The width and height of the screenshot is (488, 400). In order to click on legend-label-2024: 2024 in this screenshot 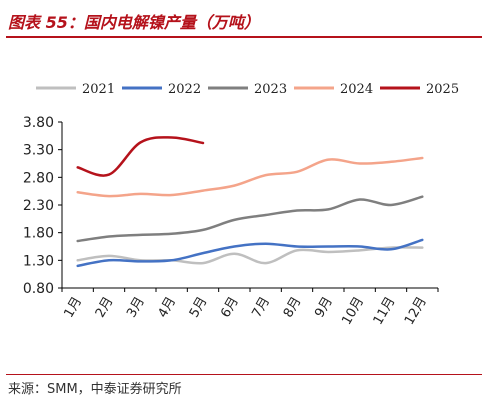, I will do `click(356, 89)`.